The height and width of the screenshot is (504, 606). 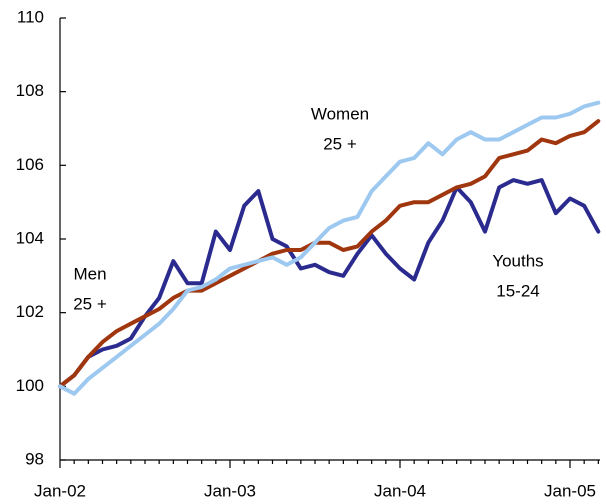 I want to click on y-tick-label: 104, so click(x=30, y=237).